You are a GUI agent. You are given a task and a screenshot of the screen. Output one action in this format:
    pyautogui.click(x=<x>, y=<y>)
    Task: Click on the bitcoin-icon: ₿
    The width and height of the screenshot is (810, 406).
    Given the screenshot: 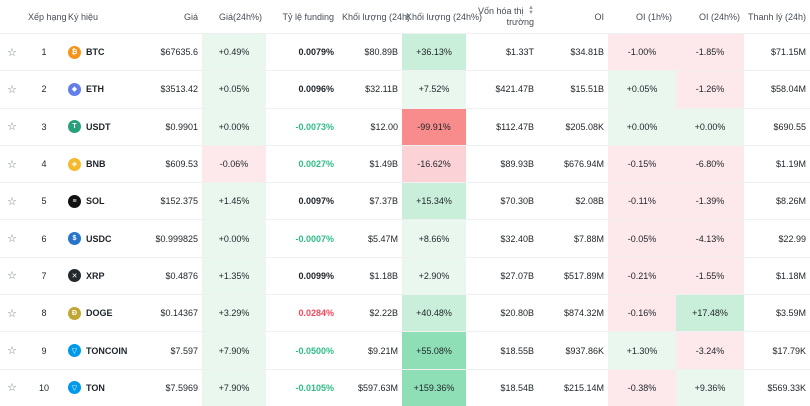 What is the action you would take?
    pyautogui.click(x=74, y=52)
    